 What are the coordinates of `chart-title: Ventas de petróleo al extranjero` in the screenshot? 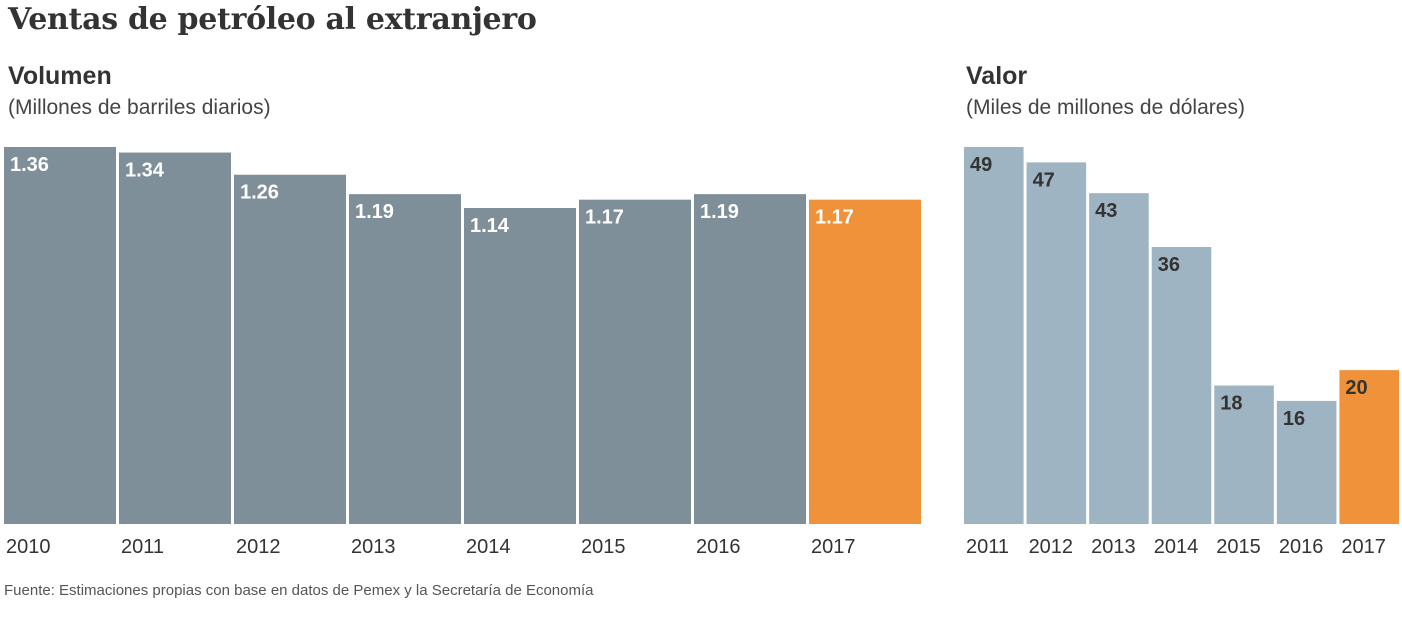 It's located at (272, 19).